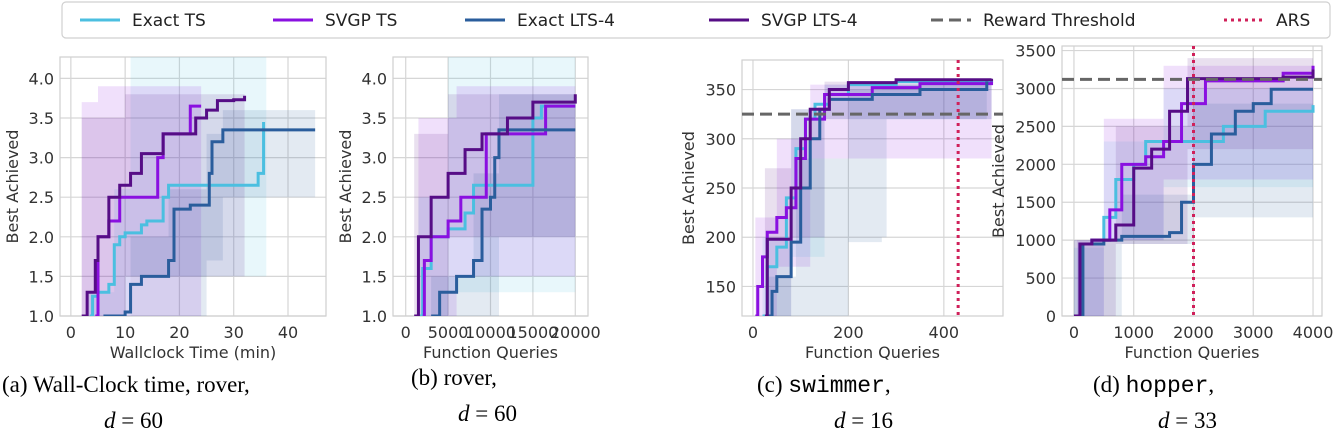 Image resolution: width=1344 pixels, height=447 pixels. Describe the element at coordinates (863, 421) in the screenshot. I see `caption-c-dim: d = 16` at that location.